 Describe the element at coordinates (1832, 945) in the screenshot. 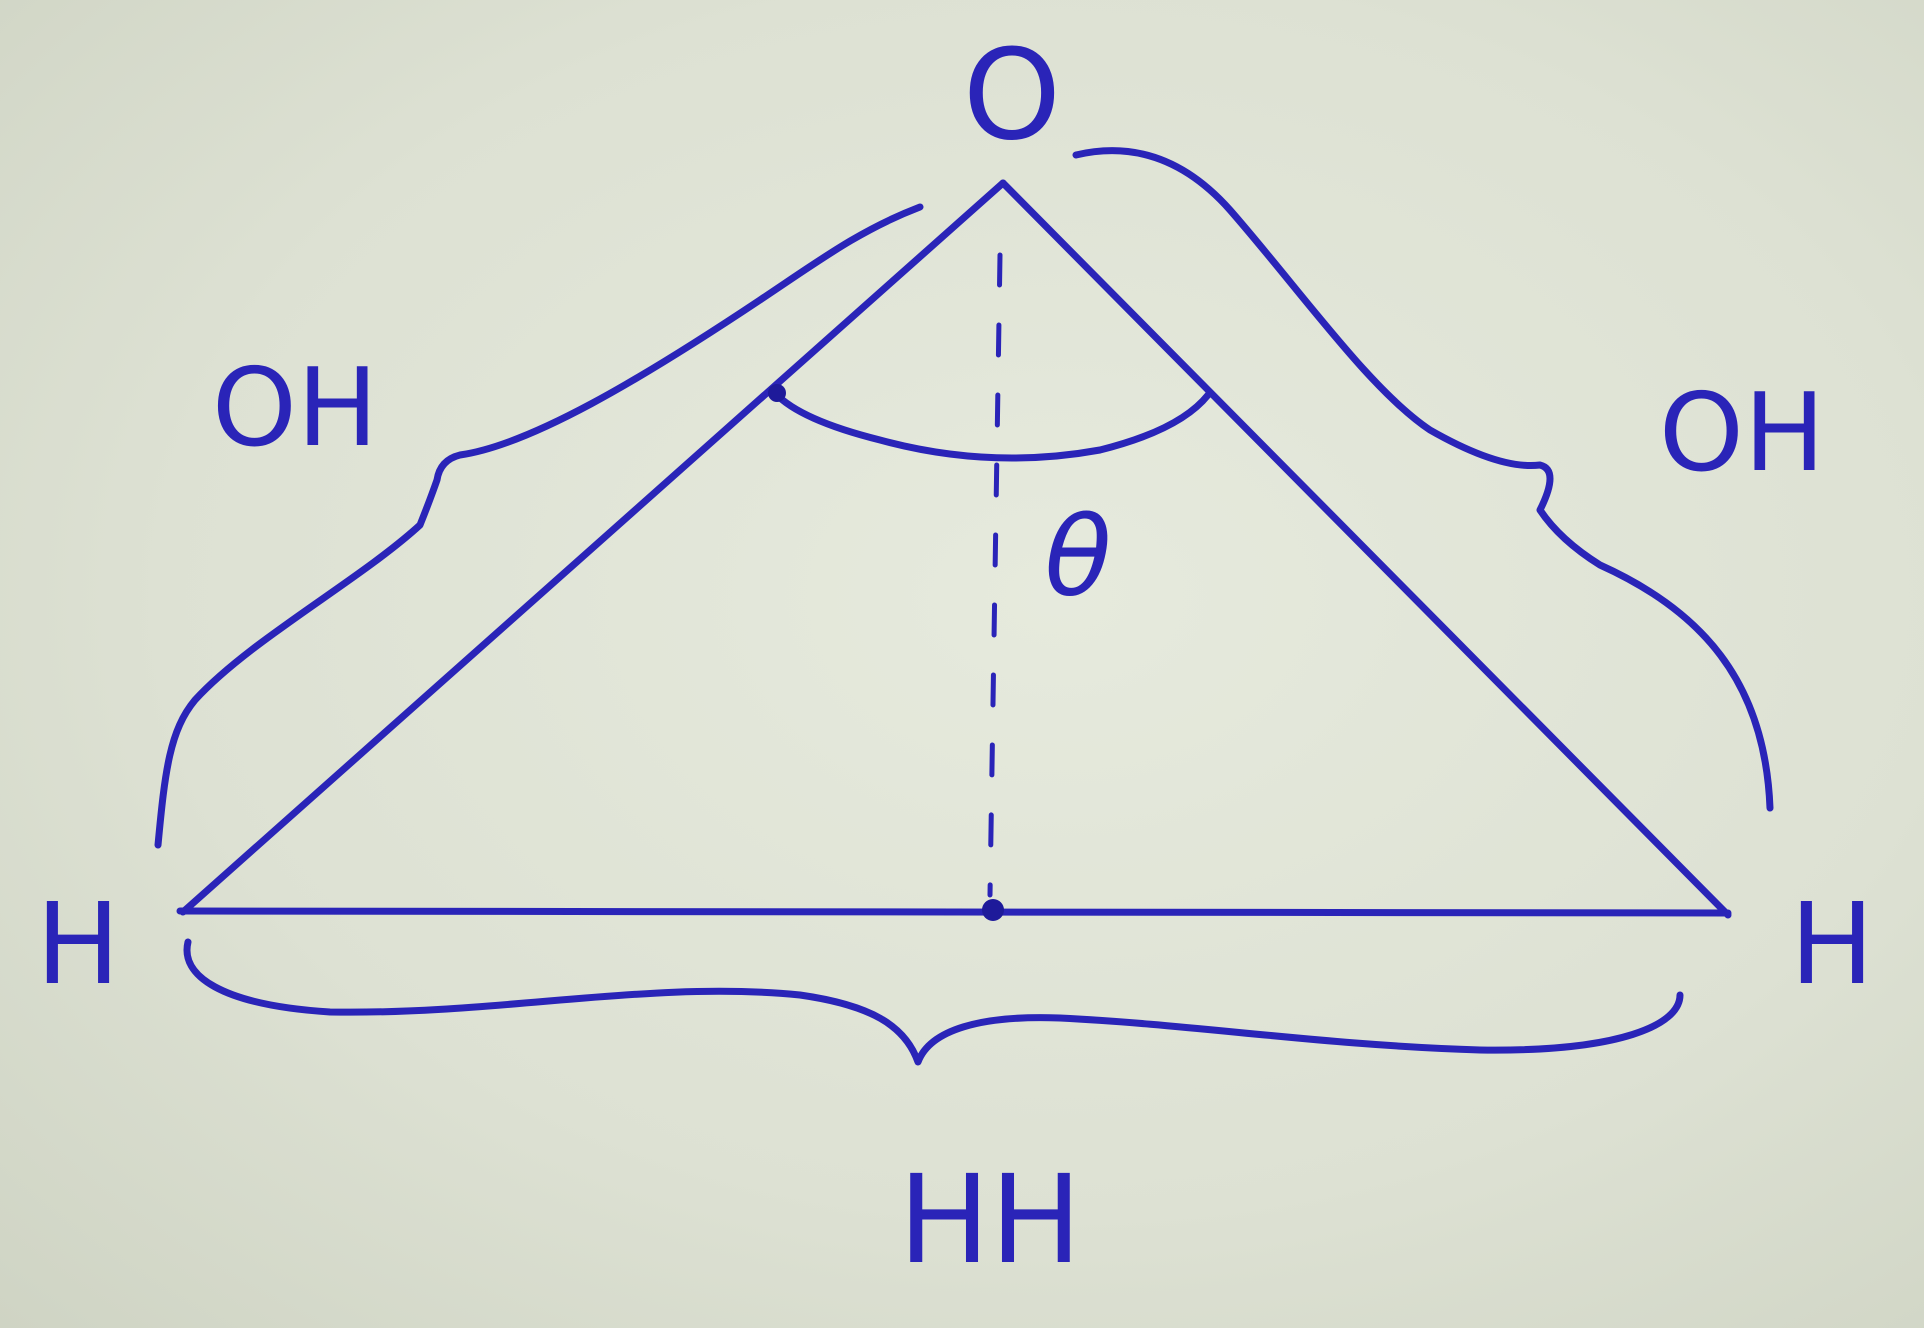

I see `right-hydrogen-label: H` at that location.